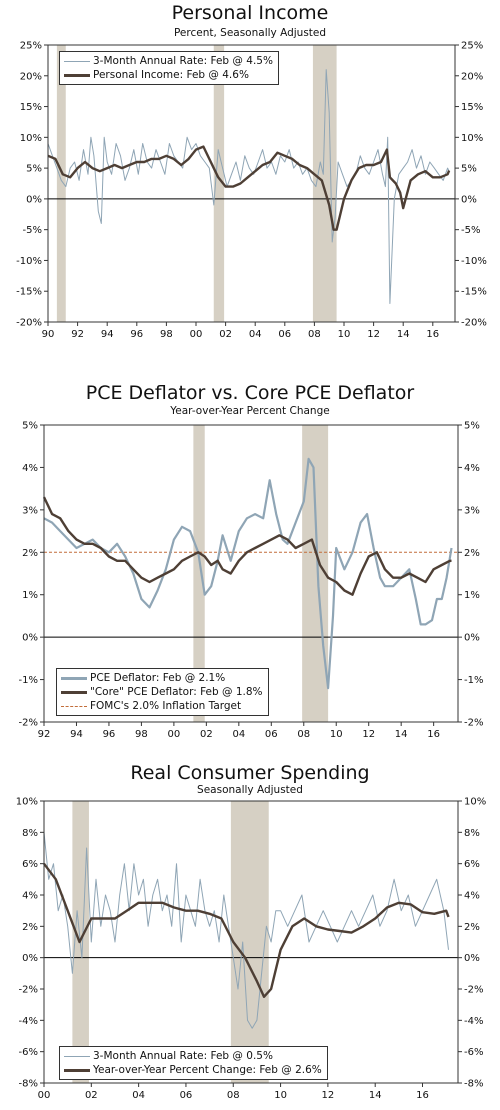 This screenshot has height=1110, width=500. Describe the element at coordinates (28, 680) in the screenshot. I see `y-tick-label-left: -1%` at that location.